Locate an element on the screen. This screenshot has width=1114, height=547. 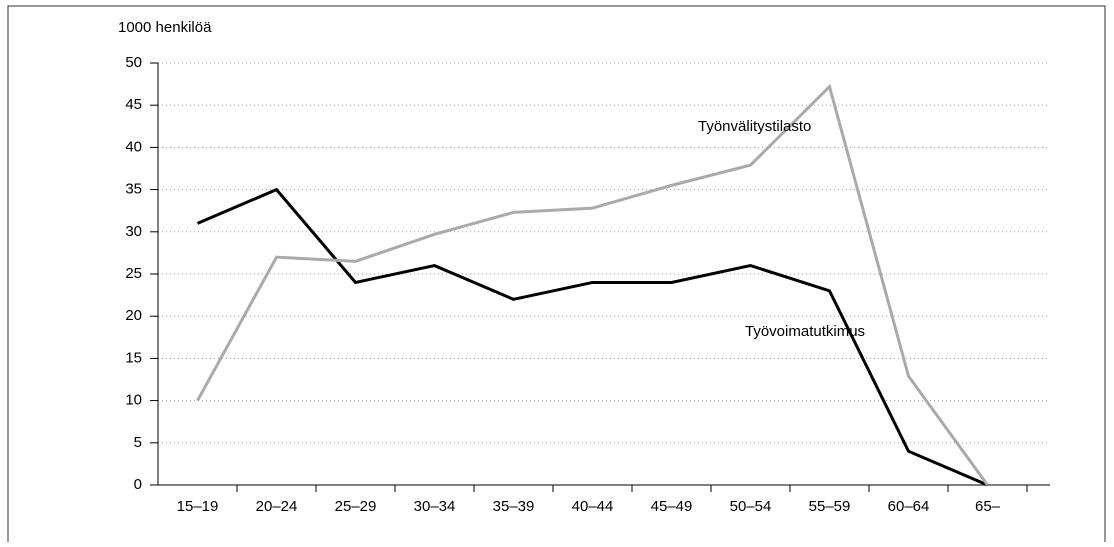
y-tick-label: 5 is located at coordinates (138, 442).